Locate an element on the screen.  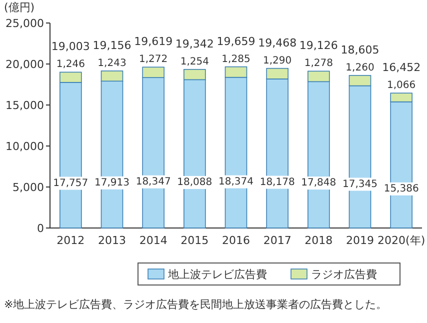
data-label: 15,386 is located at coordinates (401, 188).